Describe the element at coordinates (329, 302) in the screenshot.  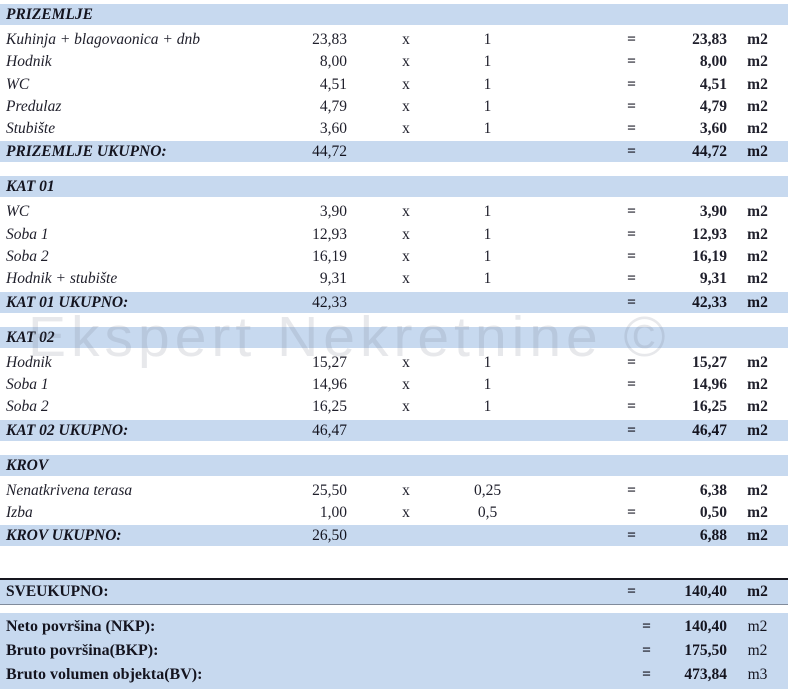
I see `section-total-area: 42,33` at that location.